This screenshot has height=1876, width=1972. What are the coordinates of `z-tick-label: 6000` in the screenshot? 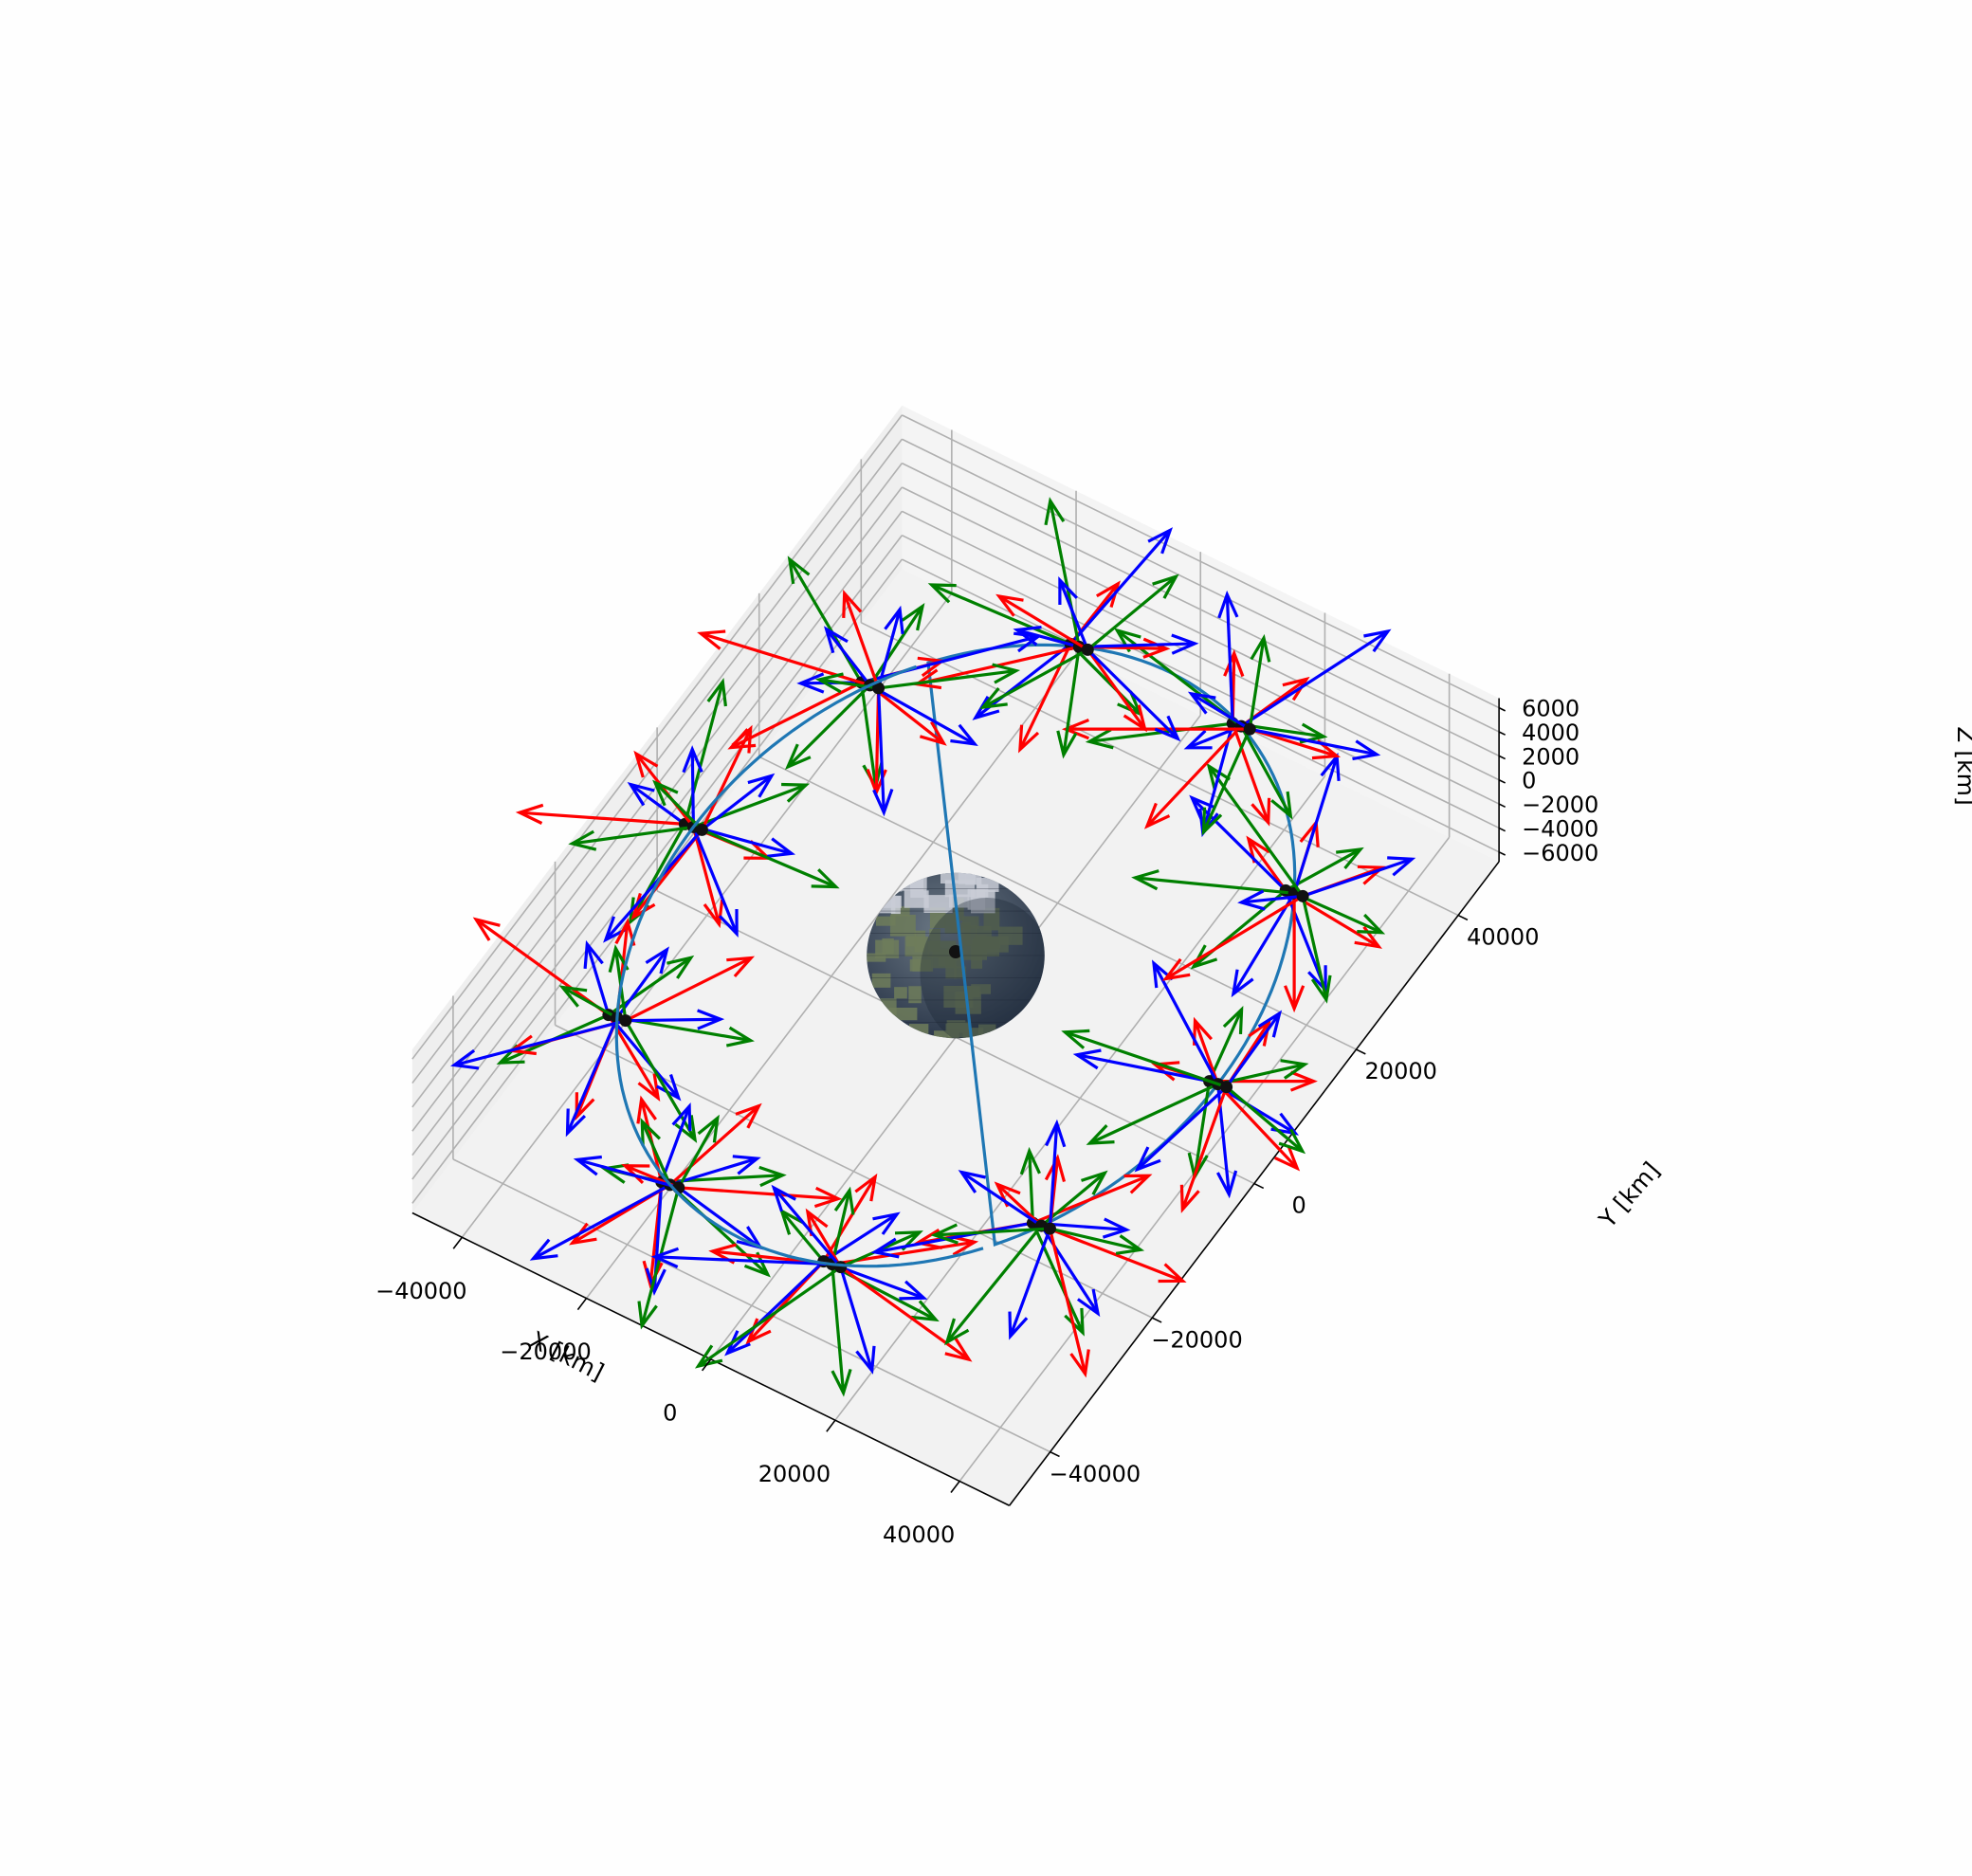 It's located at (1550, 709).